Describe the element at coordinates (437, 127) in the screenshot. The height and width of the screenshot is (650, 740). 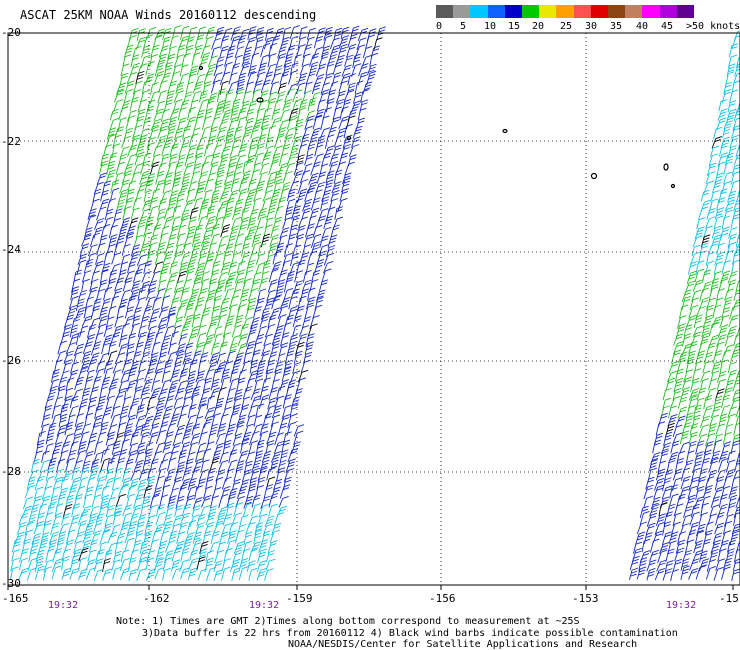
I see `islands` at that location.